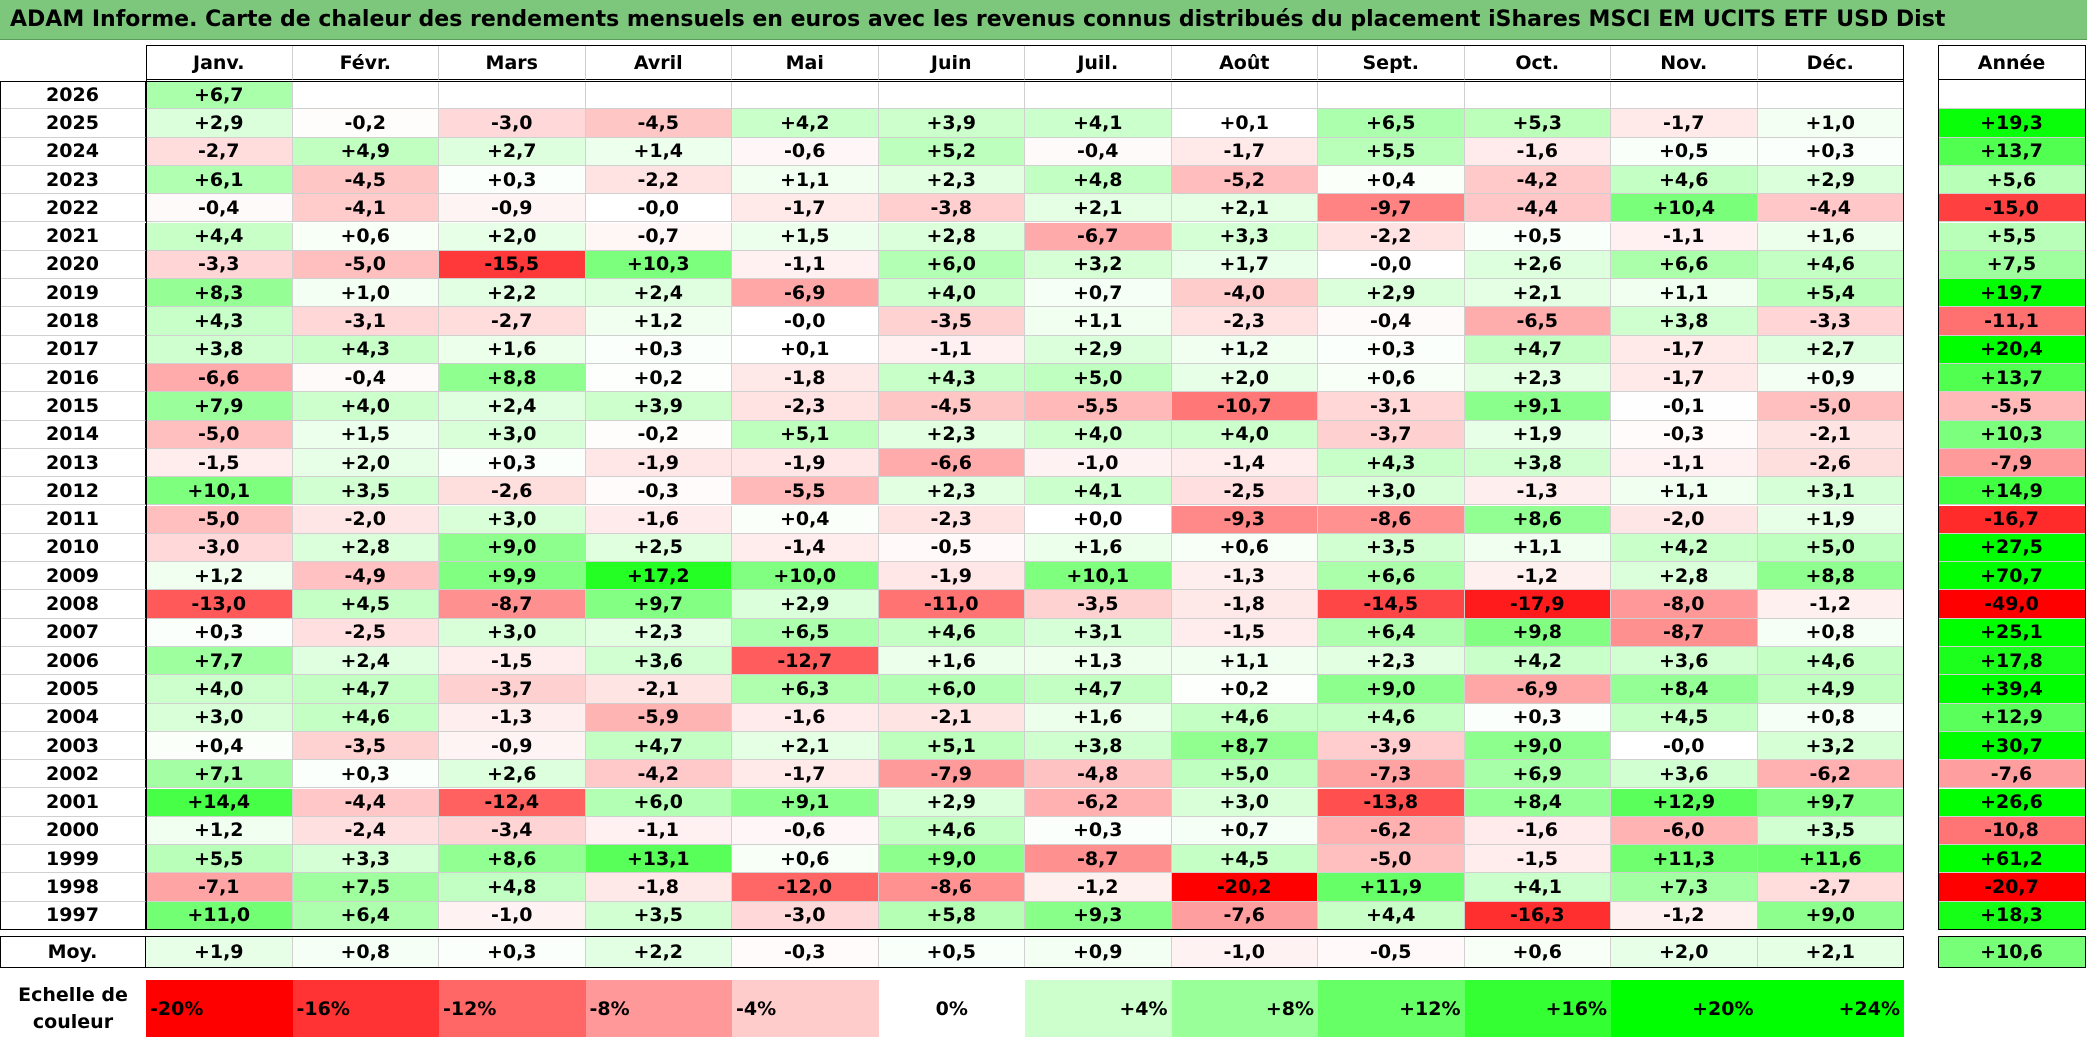  Describe the element at coordinates (1537, 434) in the screenshot. I see `heat-cell: +1,9` at that location.